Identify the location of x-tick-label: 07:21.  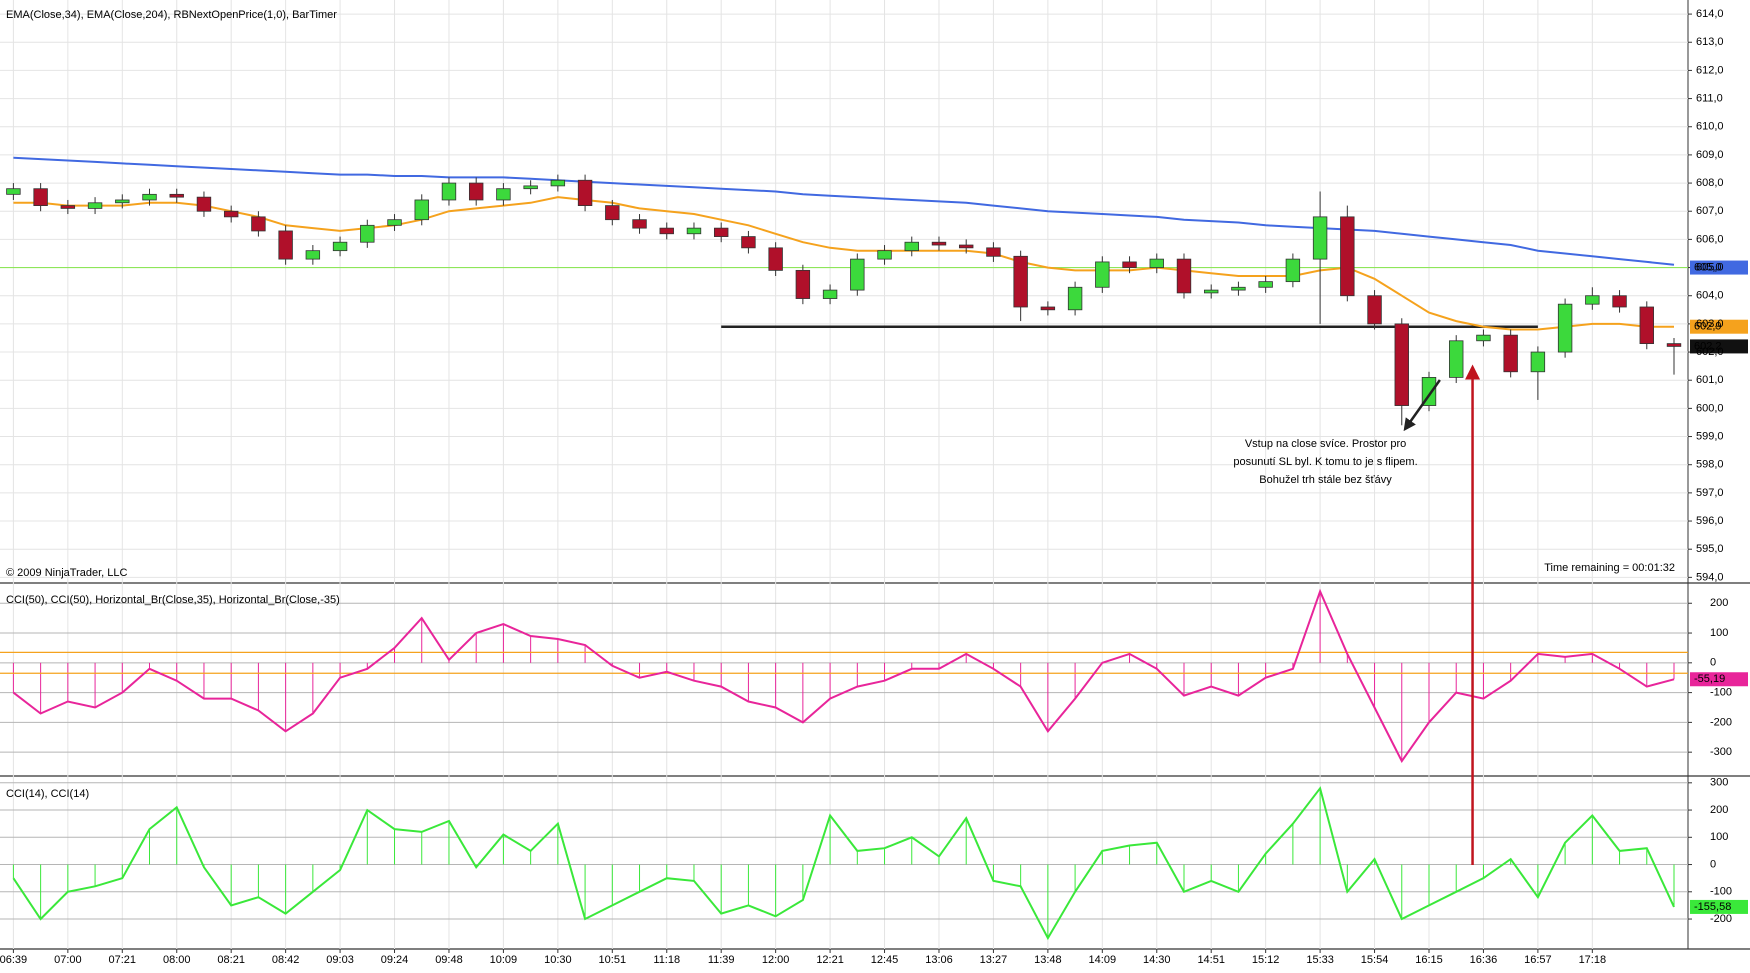
(123, 960).